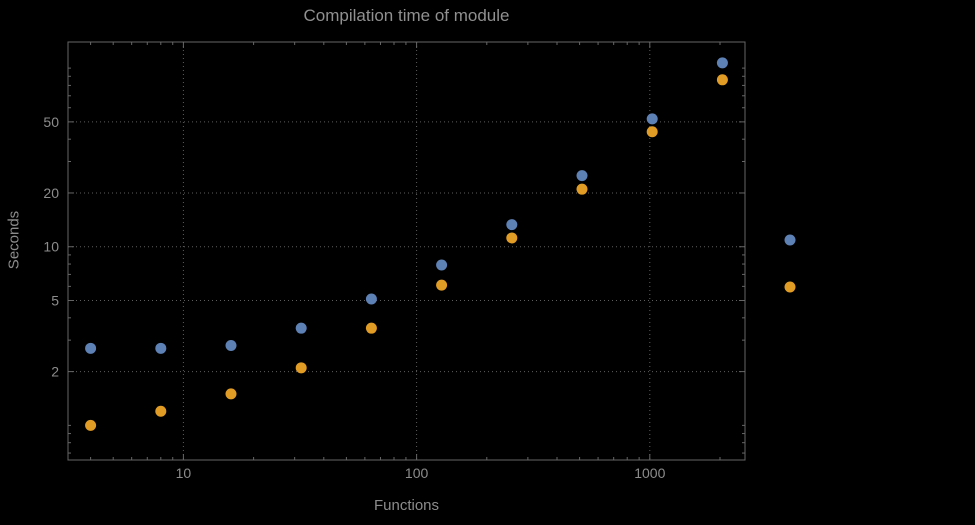  What do you see at coordinates (14, 240) in the screenshot?
I see `y-axis-label: Seconds` at bounding box center [14, 240].